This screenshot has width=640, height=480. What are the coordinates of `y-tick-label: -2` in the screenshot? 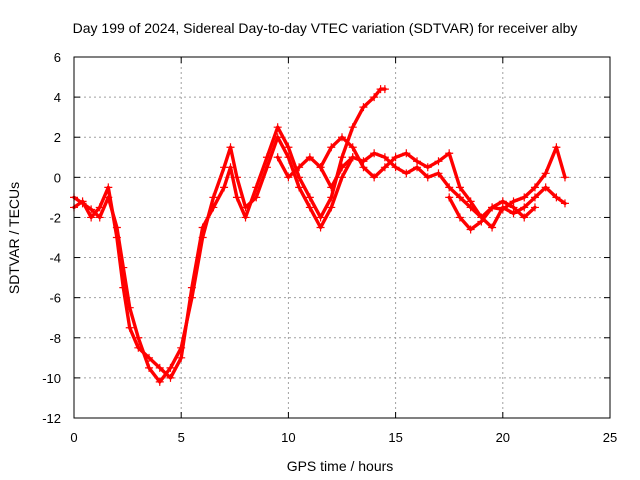 It's located at (55, 217).